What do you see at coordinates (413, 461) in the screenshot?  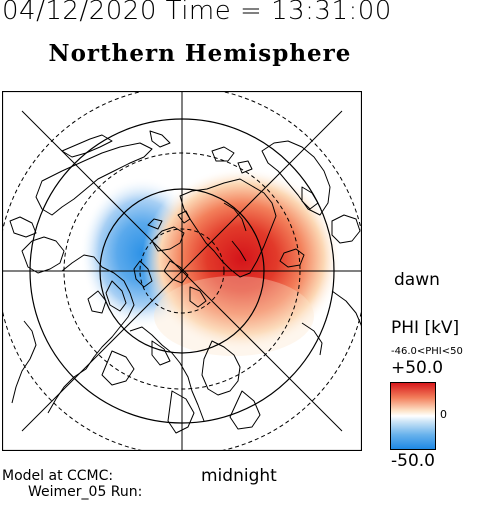 I see `colorbar-min-label: -50.0` at bounding box center [413, 461].